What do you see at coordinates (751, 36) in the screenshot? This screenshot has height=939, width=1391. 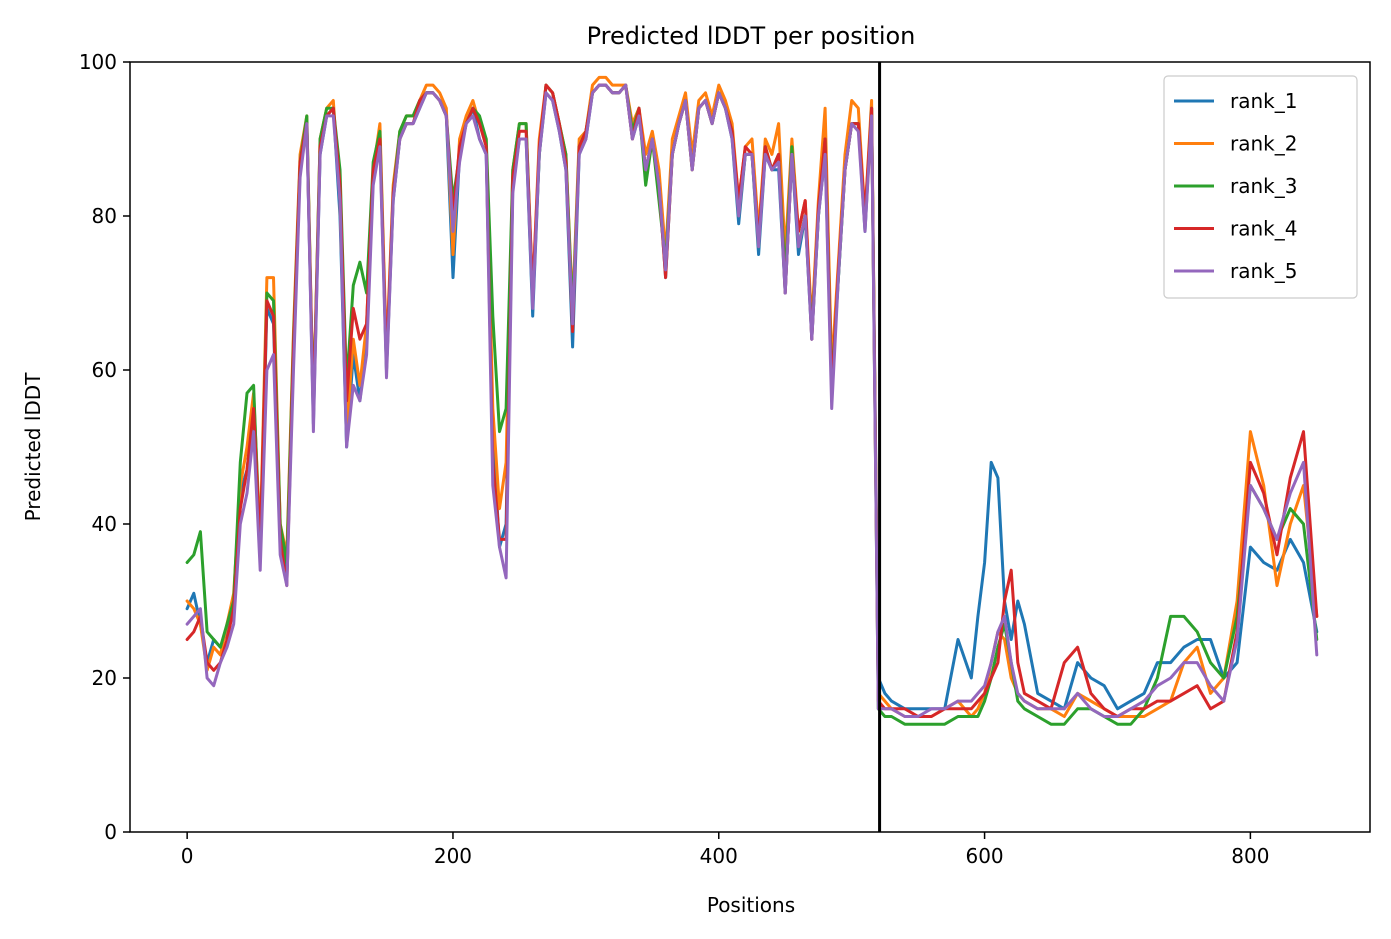 I see `chart-title: Predicted lDDT per position` at bounding box center [751, 36].